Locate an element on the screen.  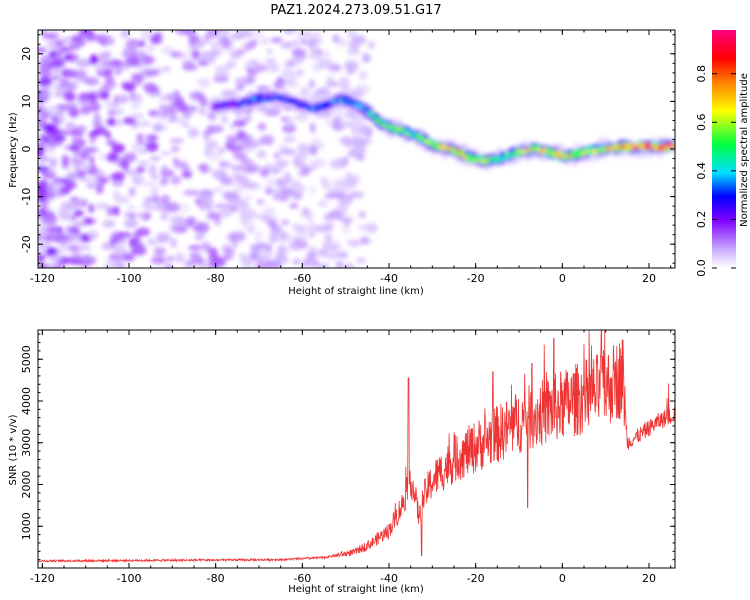
x-tick-label: -80 is located at coordinates (216, 578).